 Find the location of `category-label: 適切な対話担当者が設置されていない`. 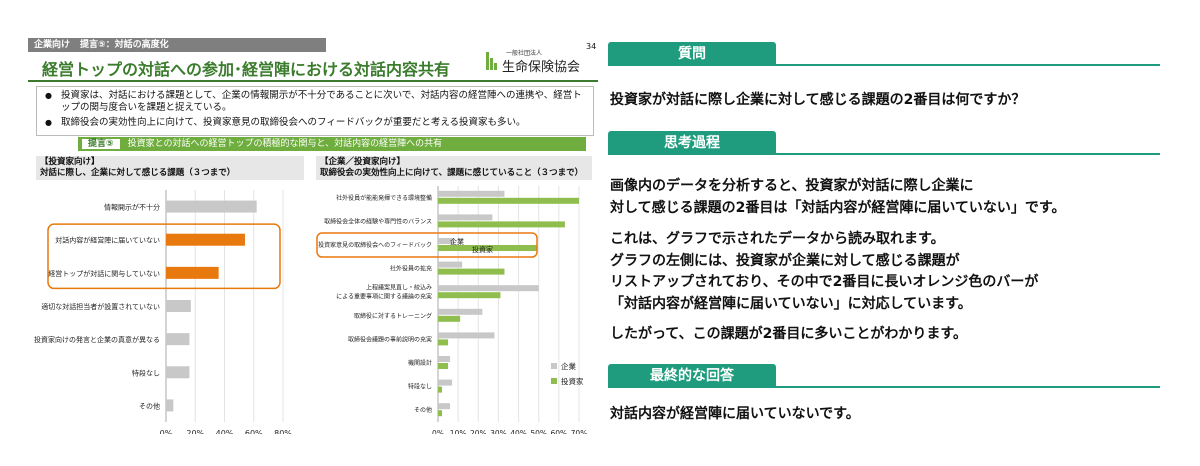

category-label: 適切な対話担当者が設置されていない is located at coordinates (100, 306).